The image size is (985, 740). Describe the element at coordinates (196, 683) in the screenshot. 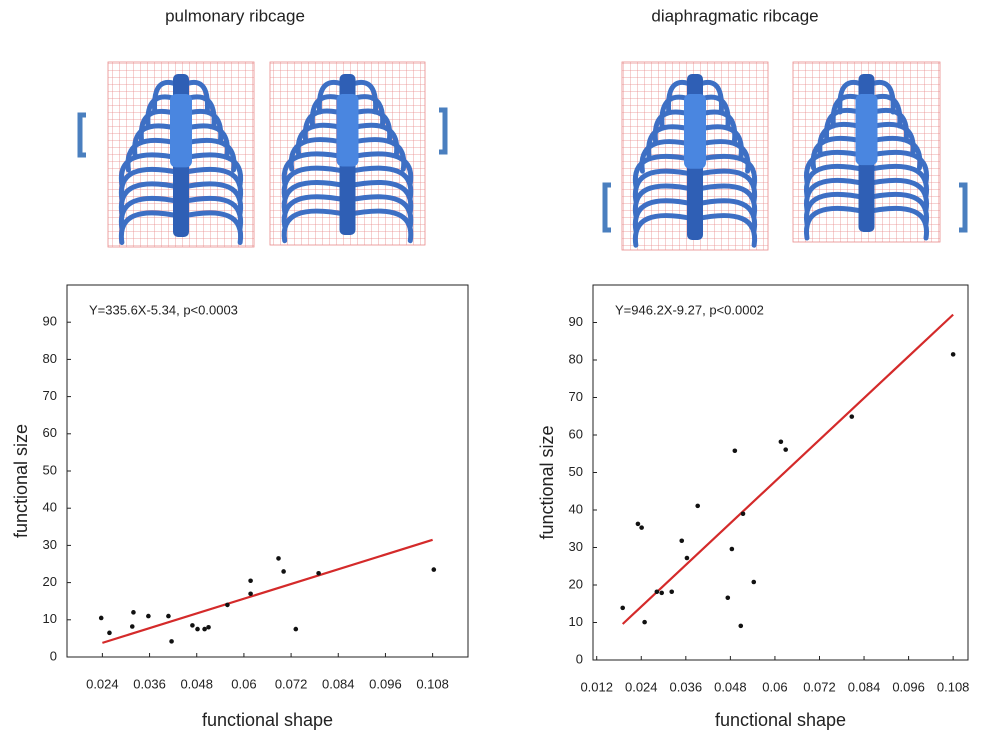

I see `x-tick-label: 0.048` at that location.